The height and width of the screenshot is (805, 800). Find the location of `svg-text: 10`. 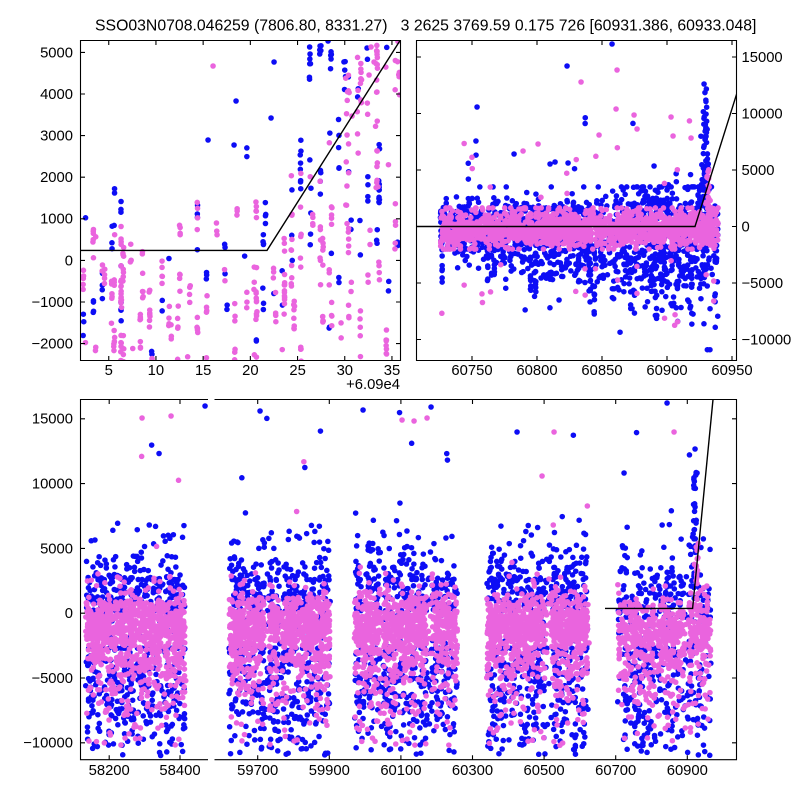

svg-text: 10 is located at coordinates (156, 371).